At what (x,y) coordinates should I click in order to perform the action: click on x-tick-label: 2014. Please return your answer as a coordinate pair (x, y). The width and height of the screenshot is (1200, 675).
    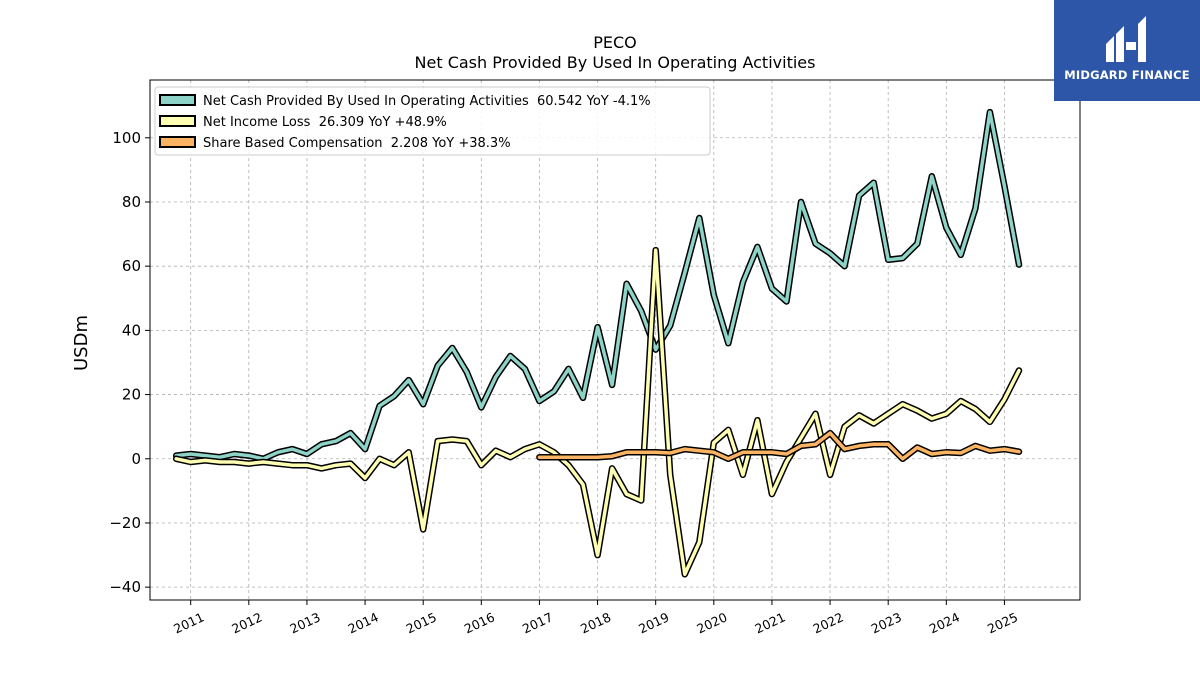
    Looking at the image, I should click on (363, 622).